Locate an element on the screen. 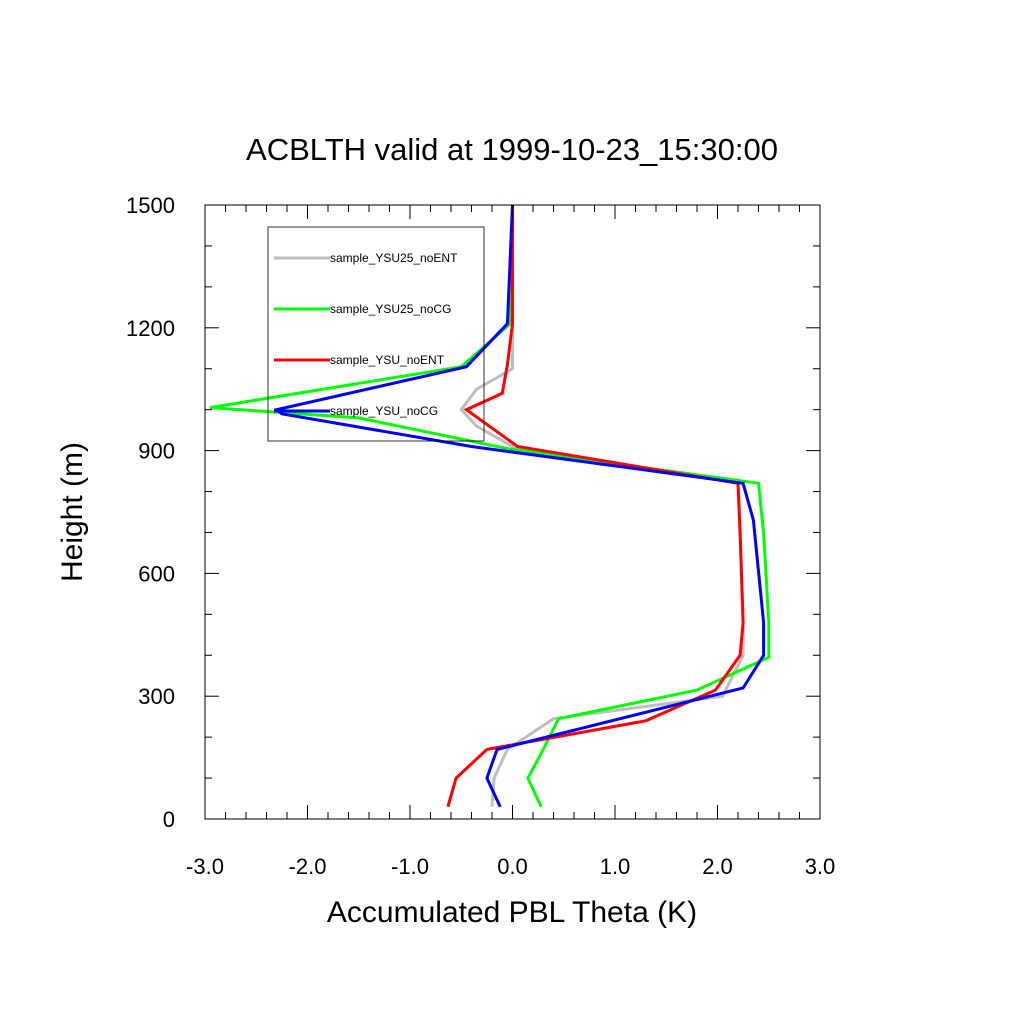  x-tick-label: 0.0 is located at coordinates (512, 866).